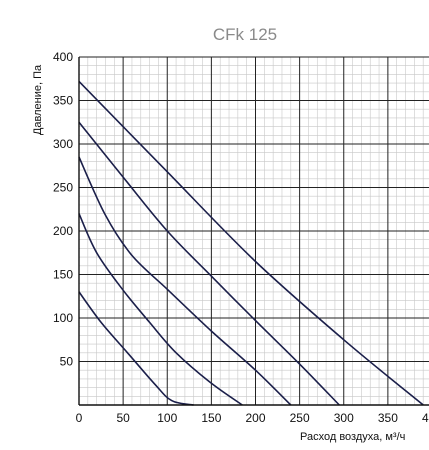  I want to click on x-tick-labels: 0 50 100 150 200 250 300 350 400, so click(252, 418).